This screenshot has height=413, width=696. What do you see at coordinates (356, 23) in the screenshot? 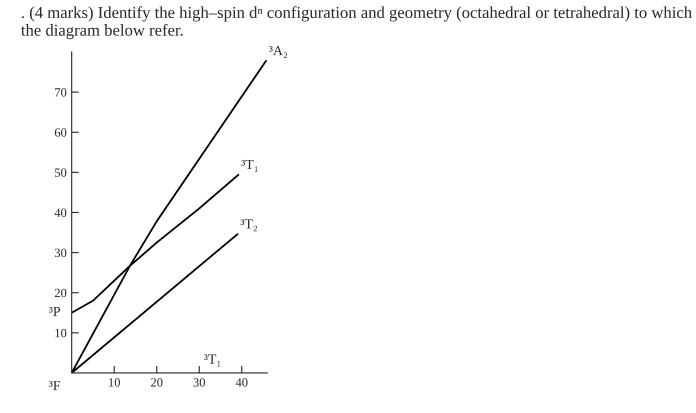
I see `text: . (4 marks) Identify the high–spin dⁿ configuration and geometry (octahedral or tetrahedral) to which the diagram below refer.` at bounding box center [356, 23].